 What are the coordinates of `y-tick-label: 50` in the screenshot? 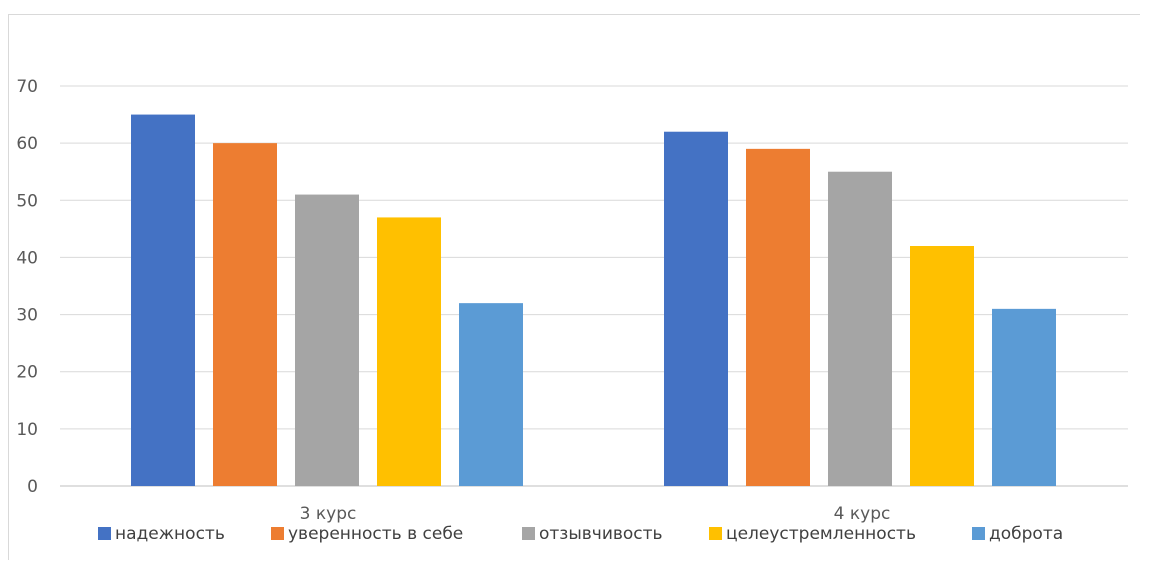 It's located at (27, 201).